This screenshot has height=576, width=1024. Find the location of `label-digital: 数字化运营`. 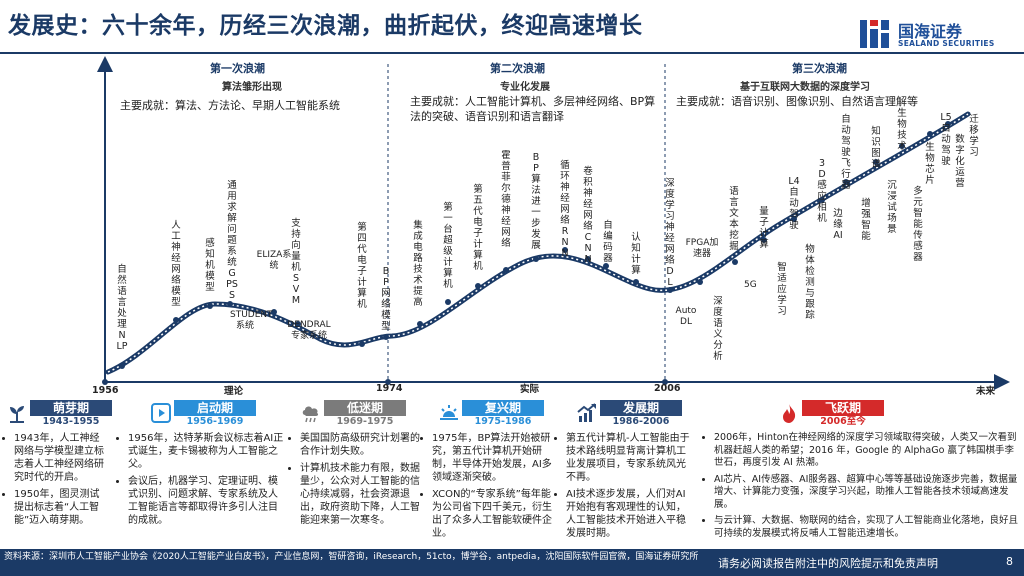

label-digital: 数字化运营 is located at coordinates (960, 161).